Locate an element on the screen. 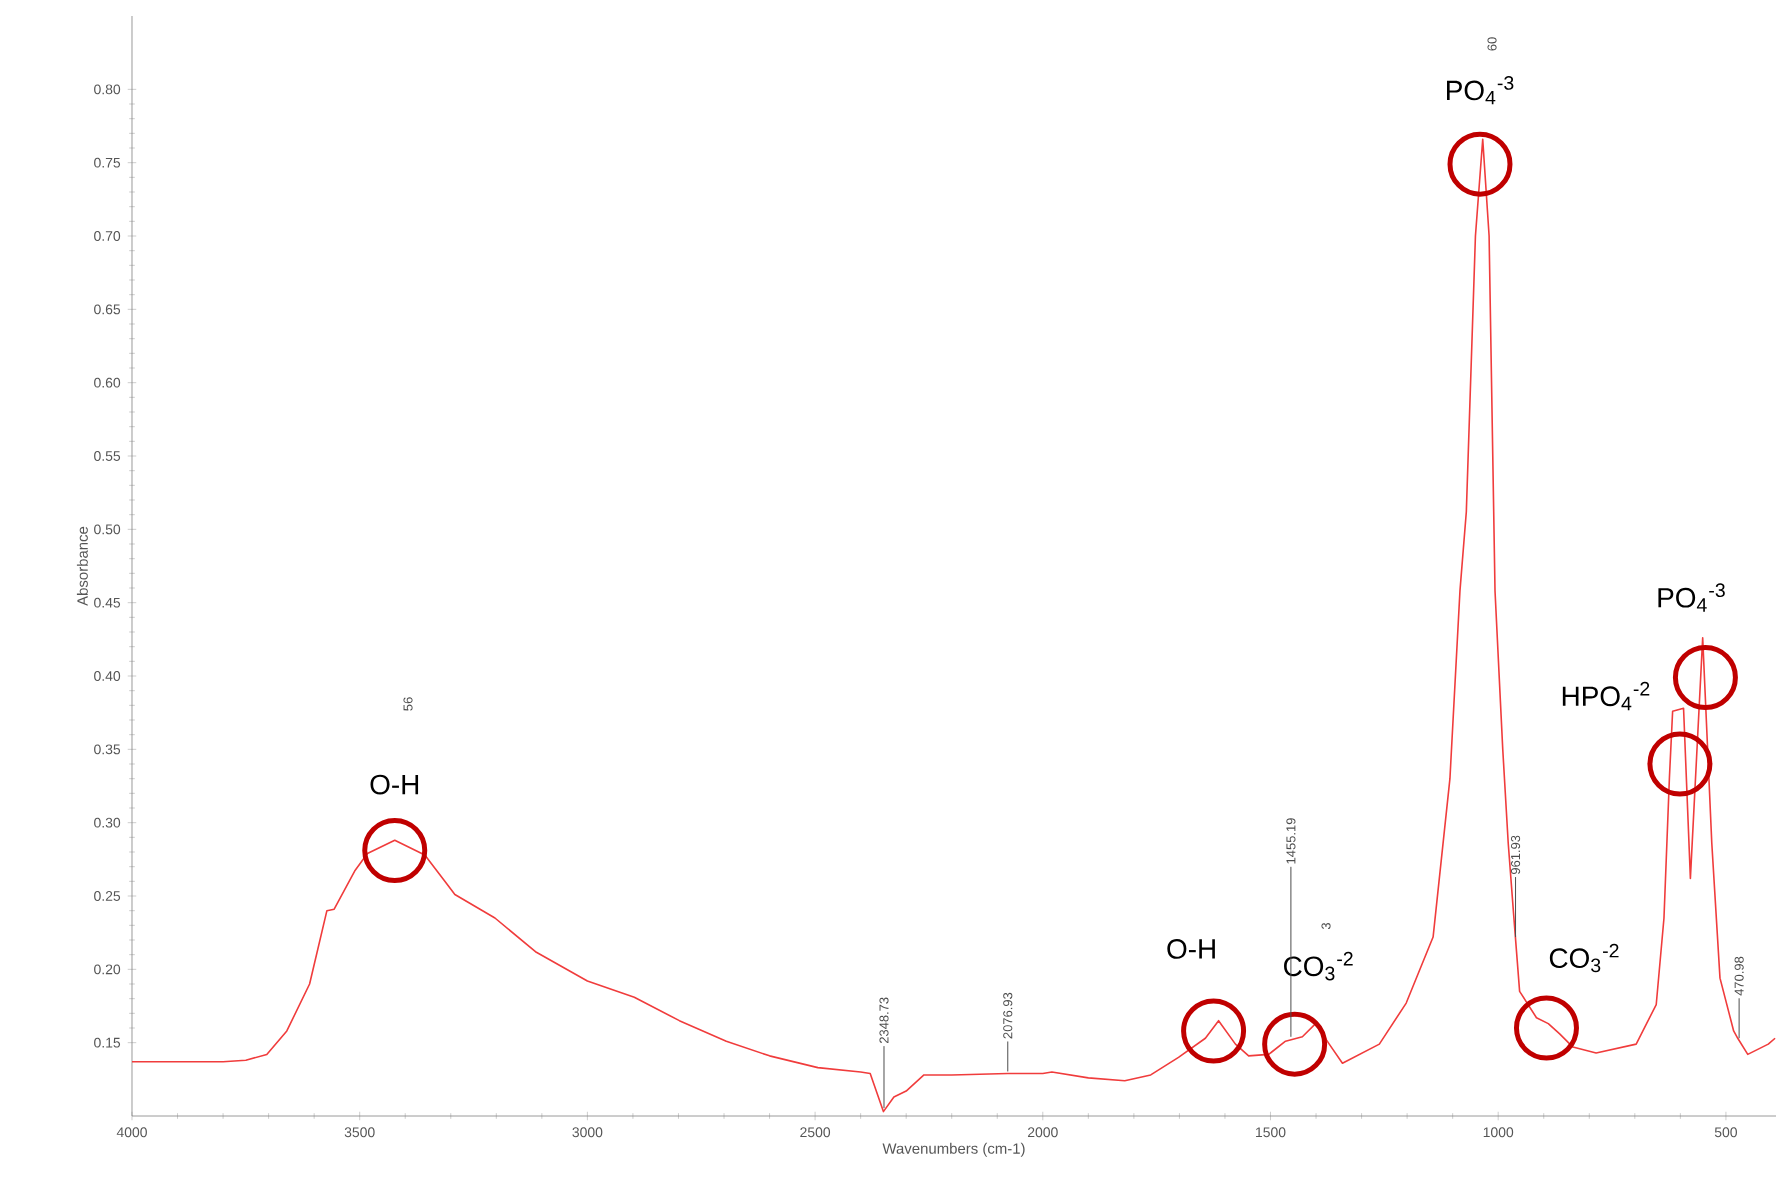  annotation: HPO$_{4}$-2 is located at coordinates (1606, 696).